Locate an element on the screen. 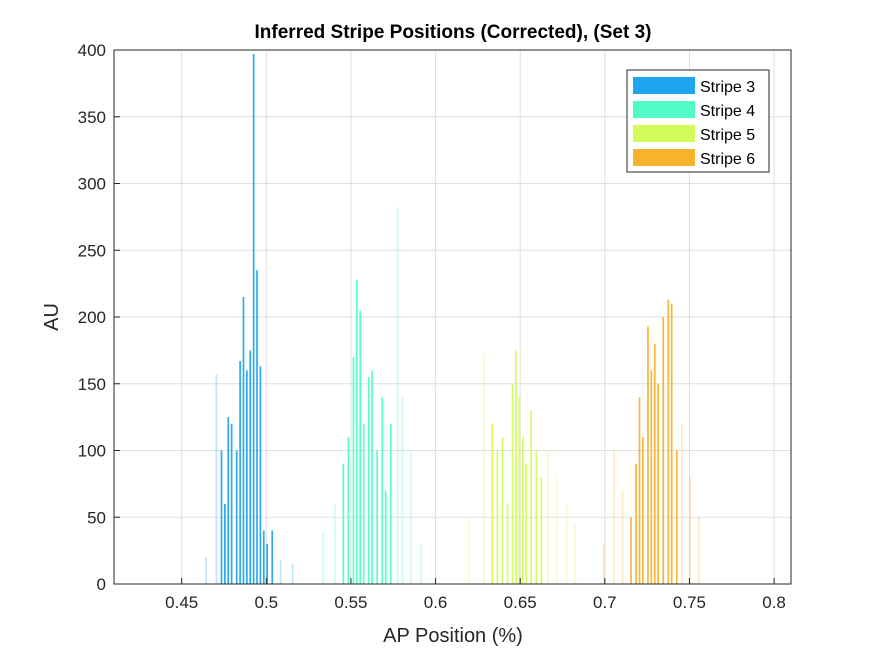 The width and height of the screenshot is (875, 656). x-axis-label: AP Position (%) is located at coordinates (453, 636).